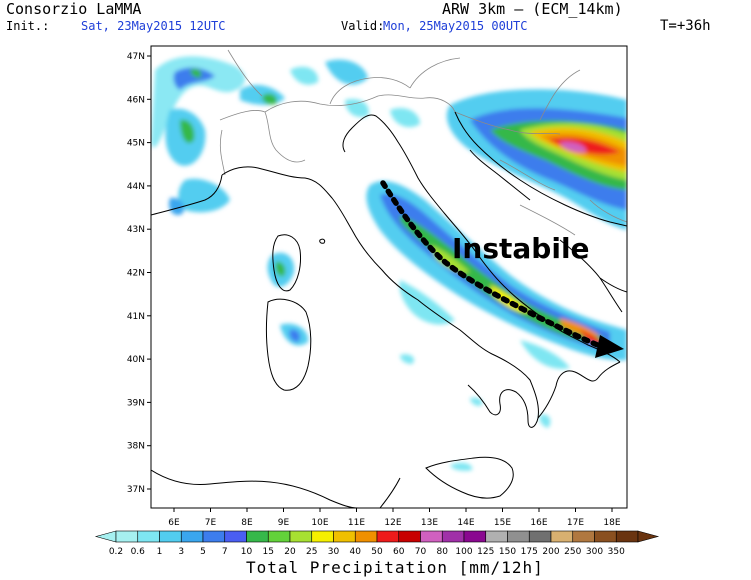  I want to click on legend-label: 175, so click(529, 552).